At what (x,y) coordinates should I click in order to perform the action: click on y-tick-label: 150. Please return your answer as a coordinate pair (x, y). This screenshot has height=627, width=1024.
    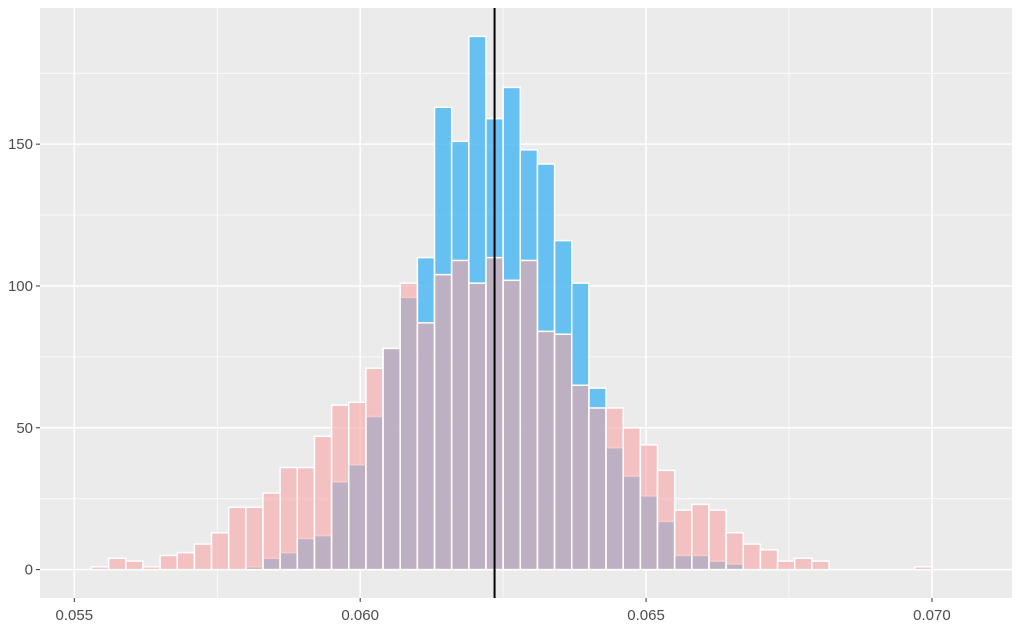
    Looking at the image, I should click on (20, 144).